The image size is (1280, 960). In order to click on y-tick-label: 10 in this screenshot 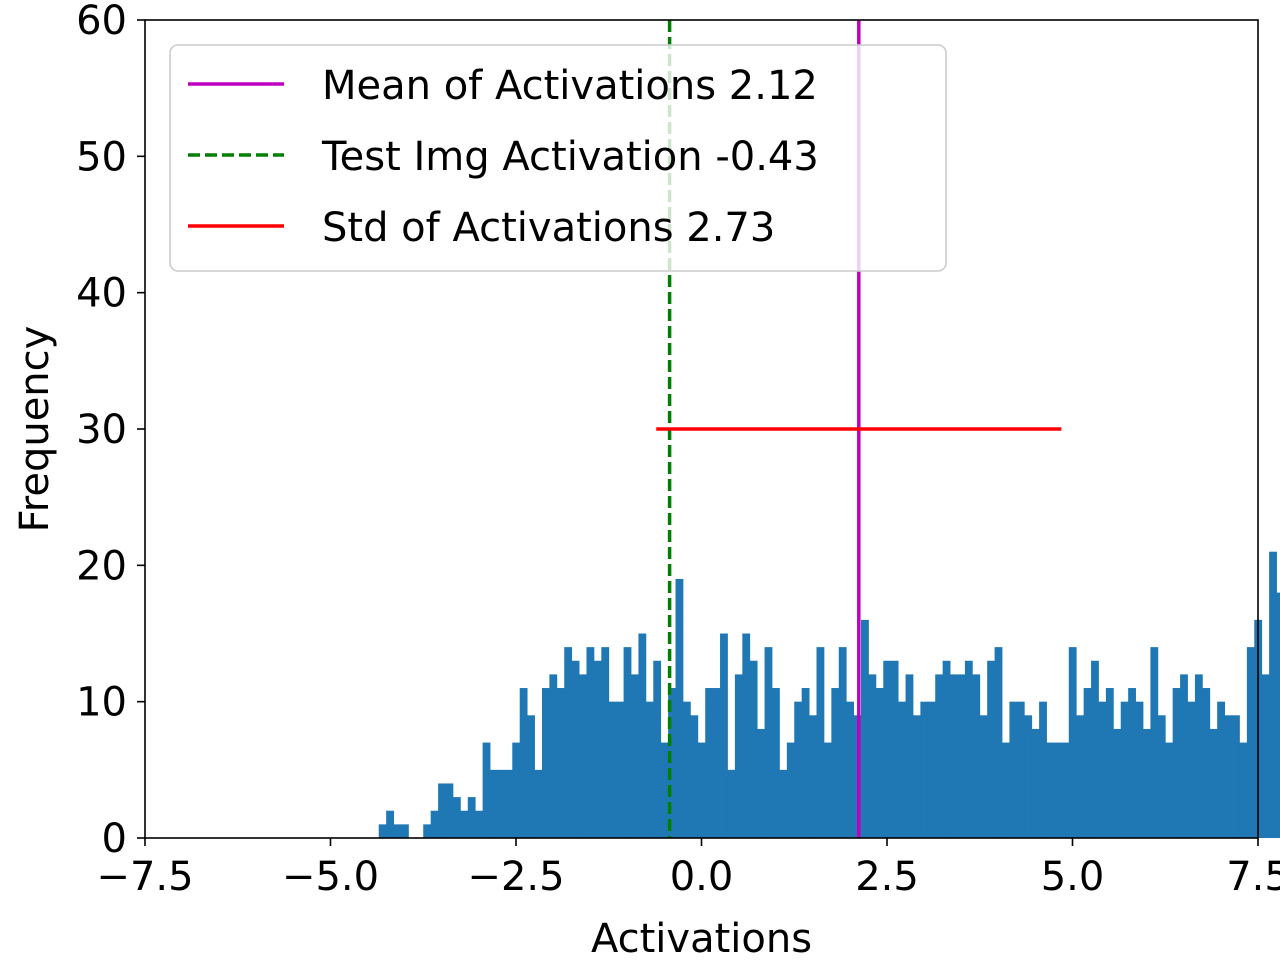, I will do `click(101, 703)`.